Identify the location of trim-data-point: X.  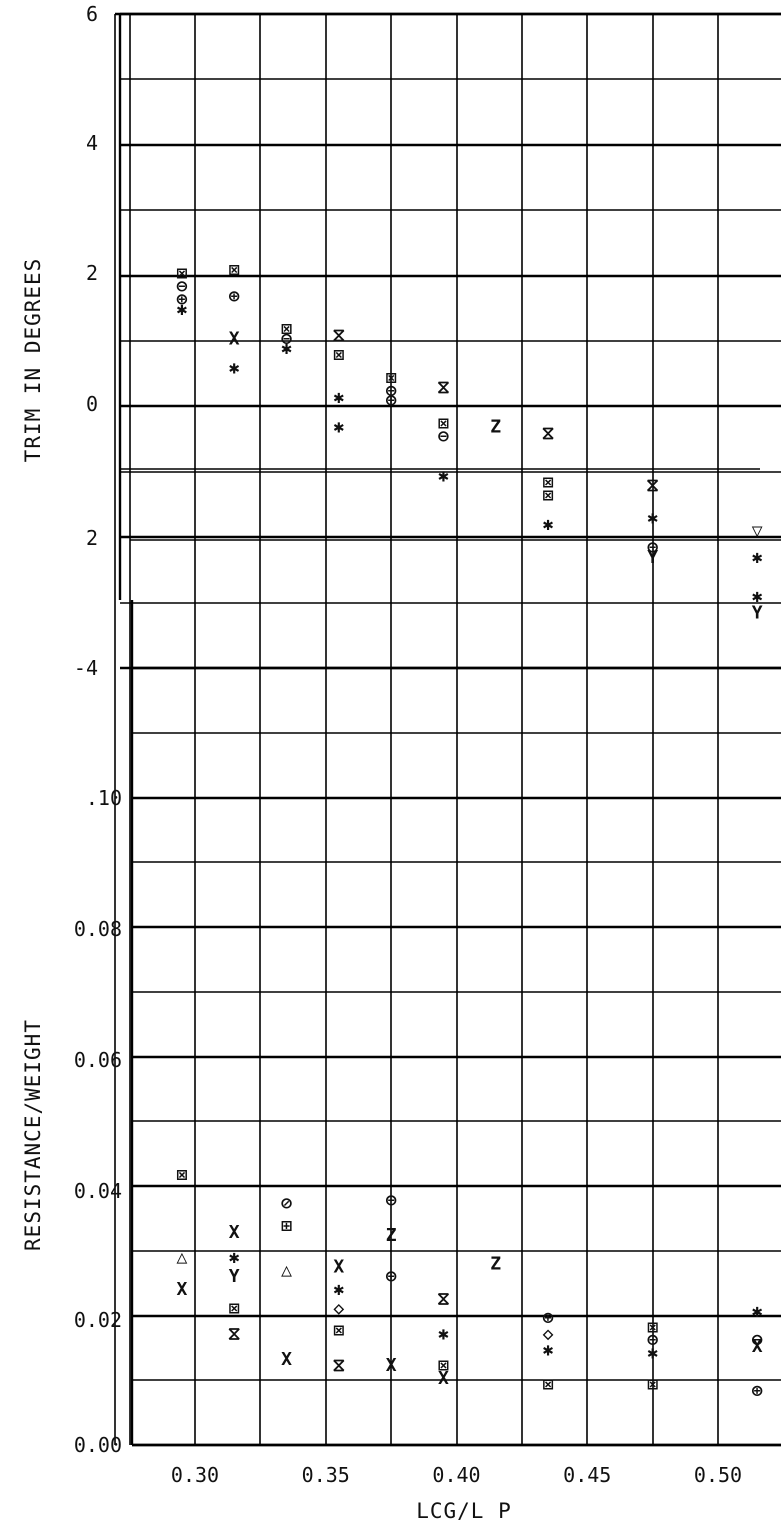
(234, 338).